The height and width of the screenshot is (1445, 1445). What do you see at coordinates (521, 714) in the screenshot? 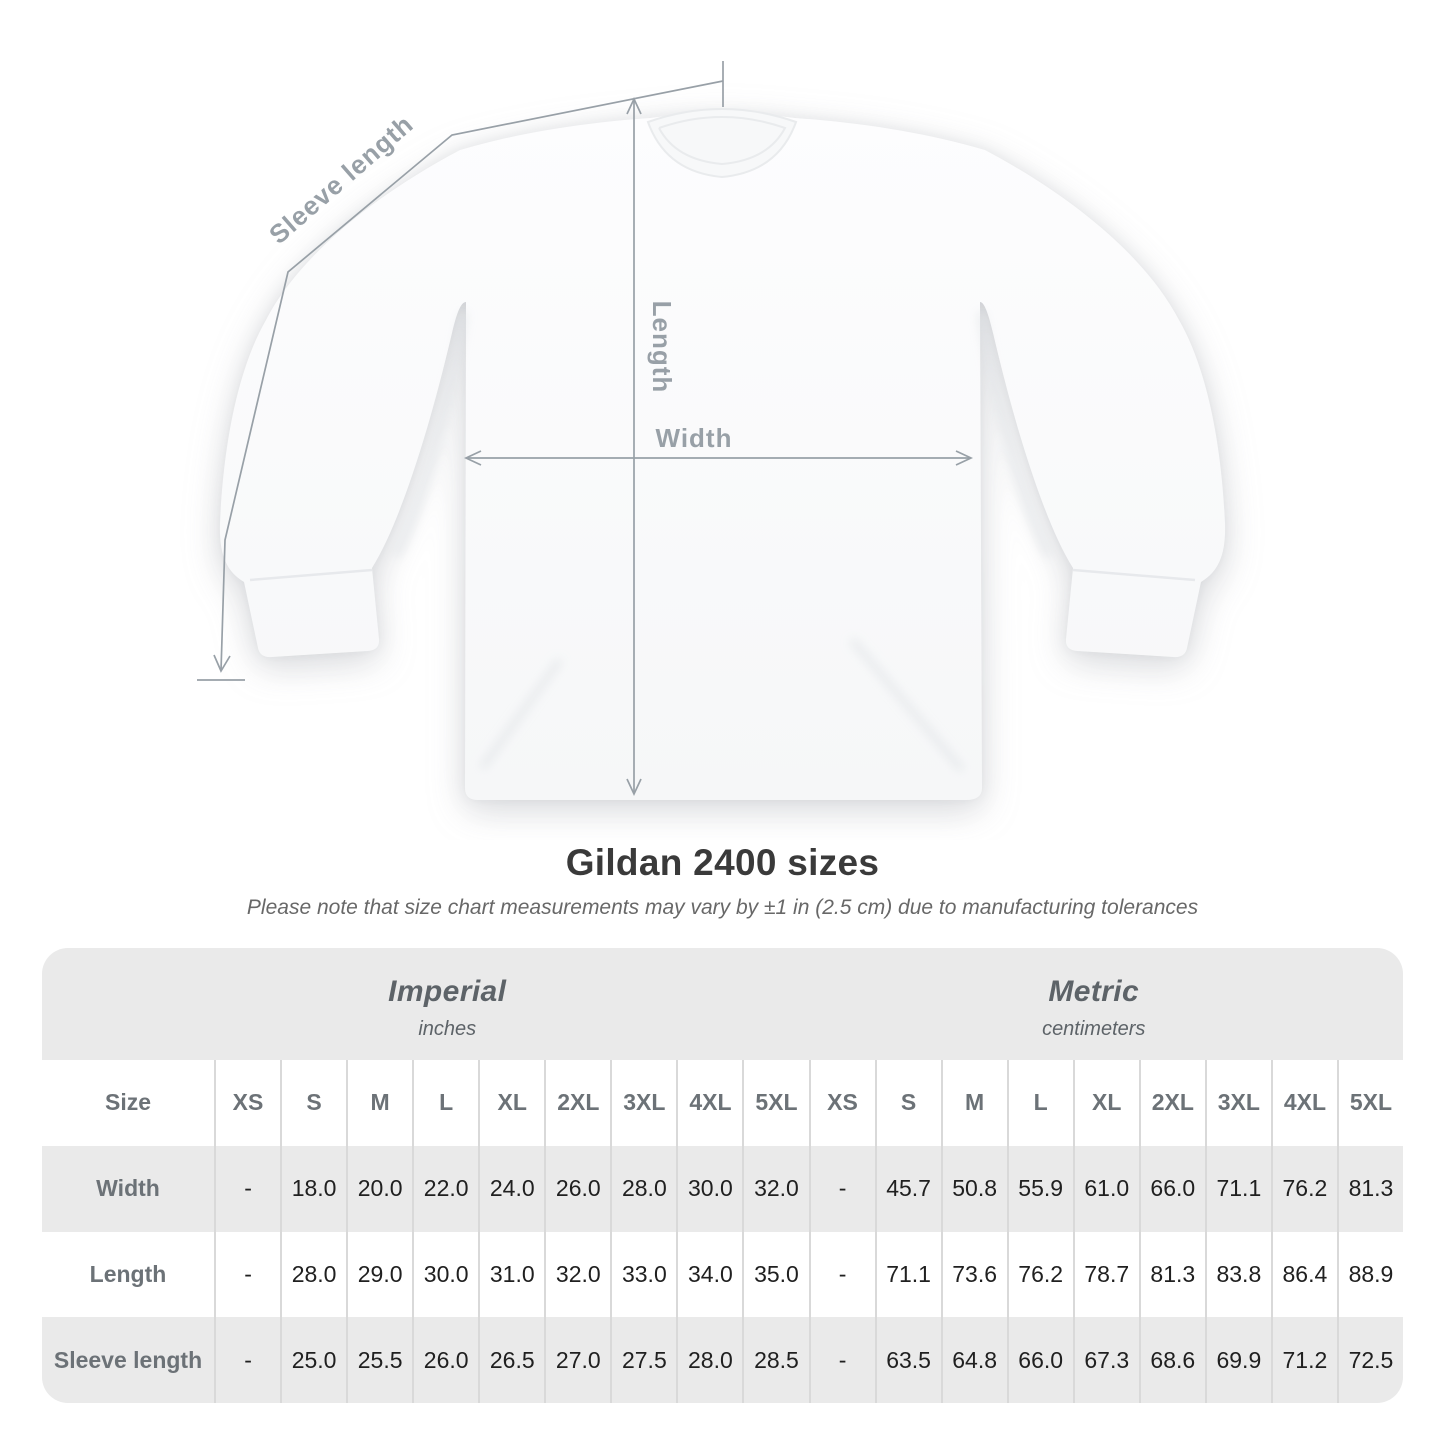
I see `body-fold-left` at bounding box center [521, 714].